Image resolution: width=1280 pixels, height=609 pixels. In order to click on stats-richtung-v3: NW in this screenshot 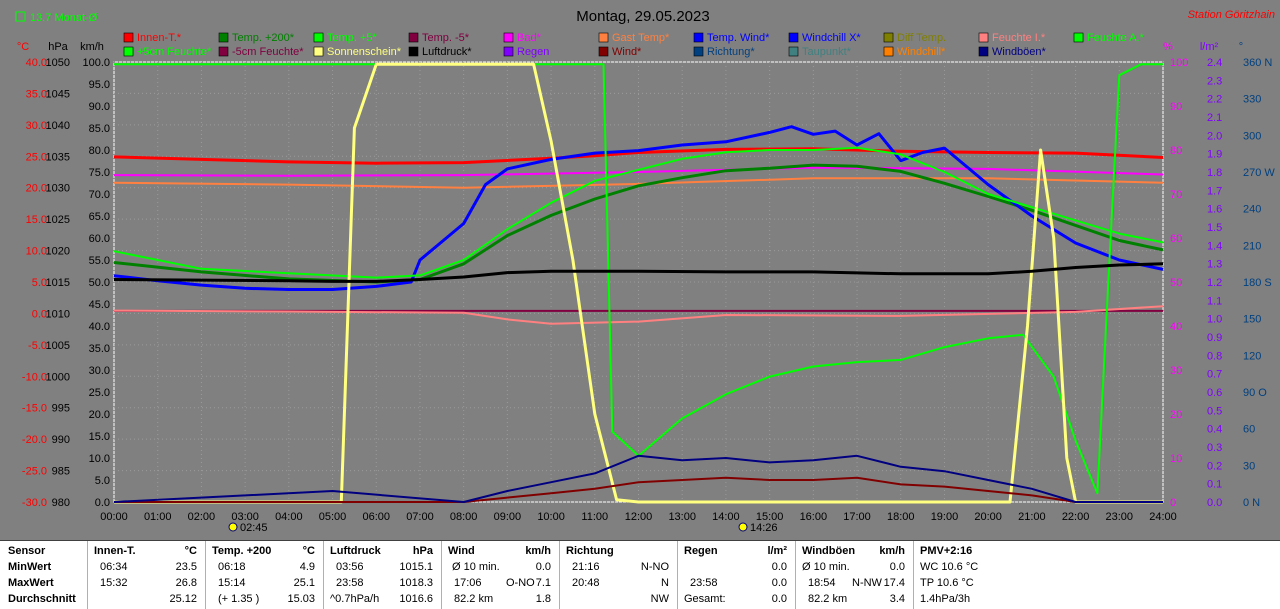, I will do `click(659, 599)`.